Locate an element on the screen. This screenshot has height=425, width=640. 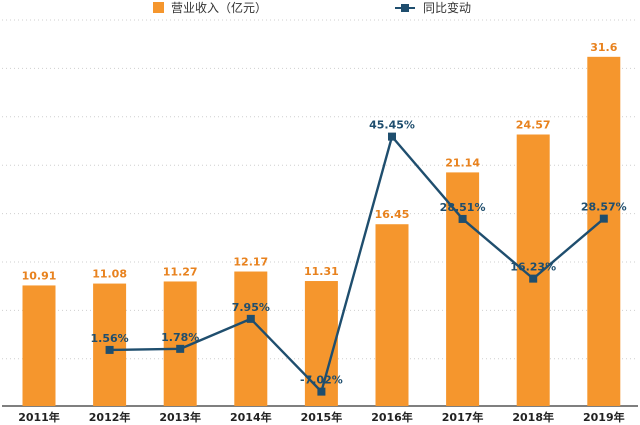
legend: 营业收入（亿元） 同比变动 is located at coordinates (312, 7).